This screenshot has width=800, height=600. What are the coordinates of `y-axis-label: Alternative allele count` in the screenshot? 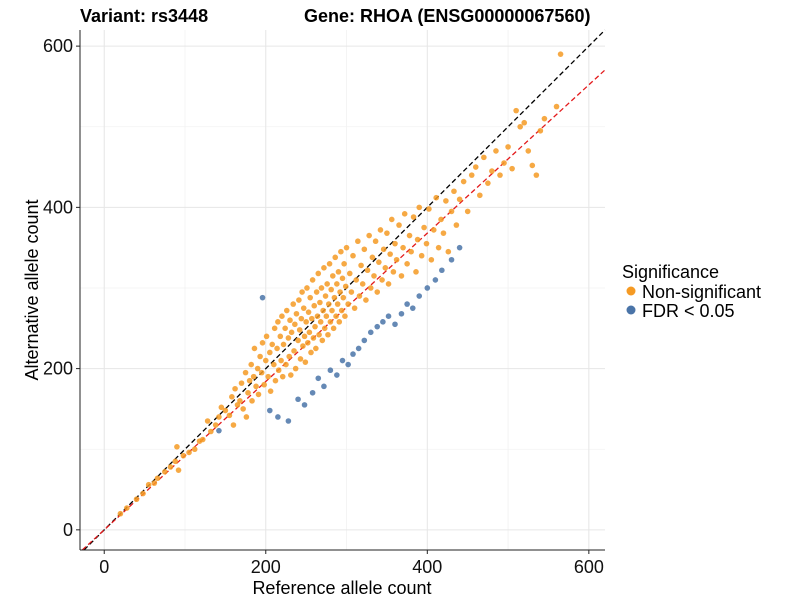 It's located at (32, 289).